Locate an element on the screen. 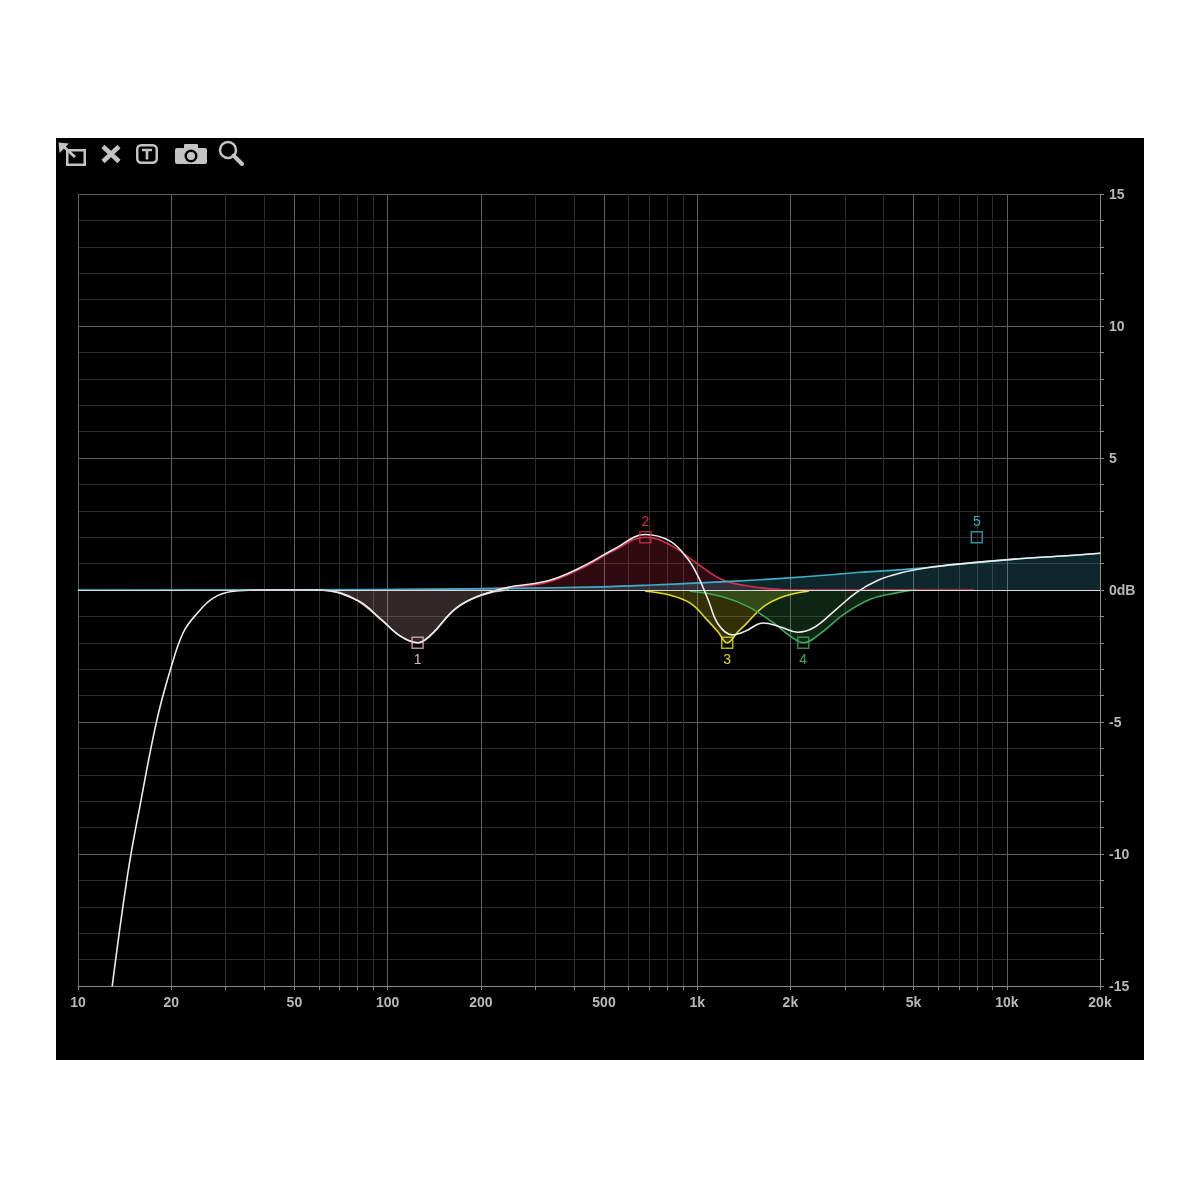 Image resolution: width=1200 pixels, height=1200 pixels. x-tick-label: 500 is located at coordinates (604, 1002).